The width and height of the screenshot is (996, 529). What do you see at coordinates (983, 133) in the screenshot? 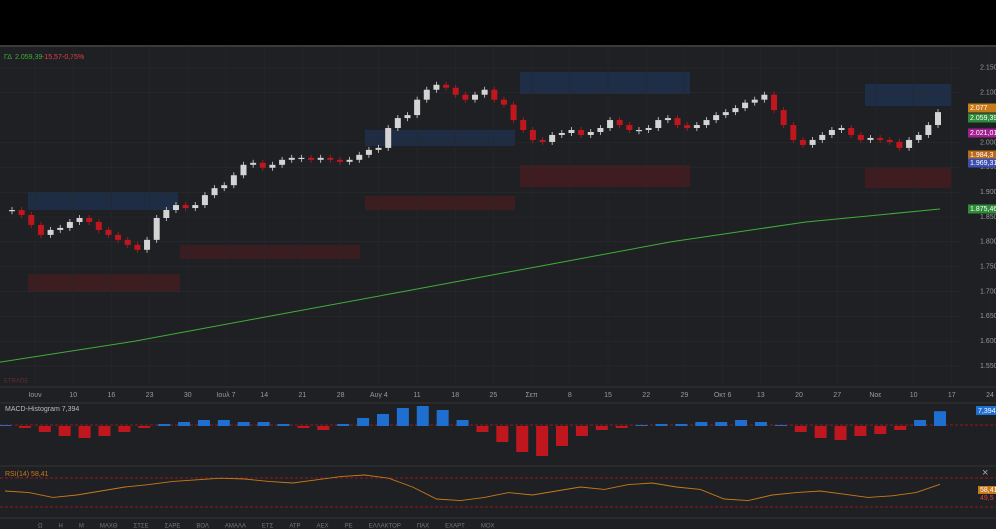
I see `price-badge-label: 2.021,01` at bounding box center [983, 133].